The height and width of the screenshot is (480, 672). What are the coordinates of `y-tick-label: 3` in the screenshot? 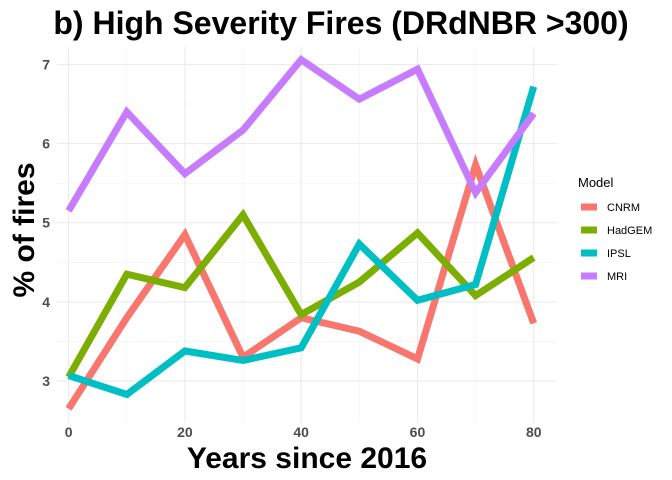 It's located at (46, 381).